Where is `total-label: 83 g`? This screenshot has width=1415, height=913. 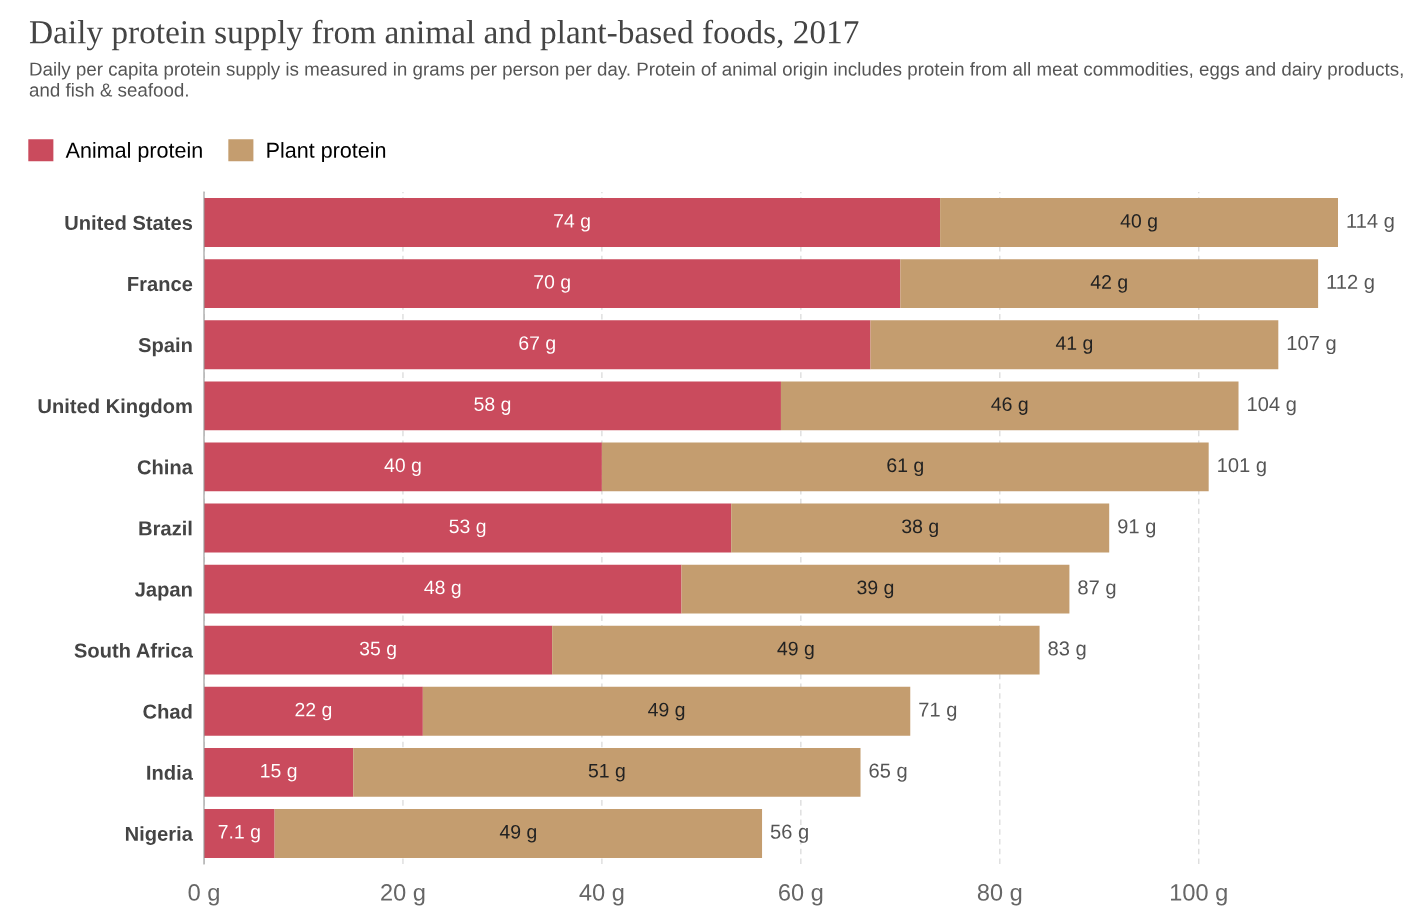 total-label: 83 g is located at coordinates (1067, 650).